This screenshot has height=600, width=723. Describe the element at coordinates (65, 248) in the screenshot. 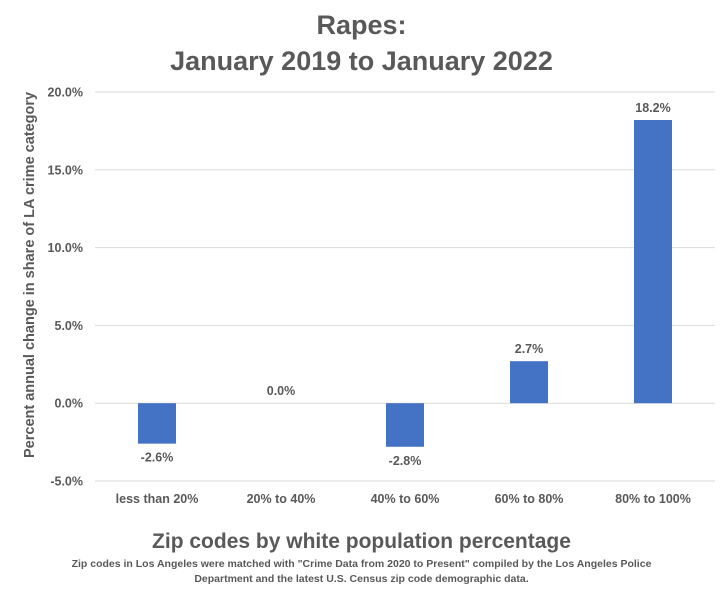

I see `y-tick-label: 10.0%` at that location.